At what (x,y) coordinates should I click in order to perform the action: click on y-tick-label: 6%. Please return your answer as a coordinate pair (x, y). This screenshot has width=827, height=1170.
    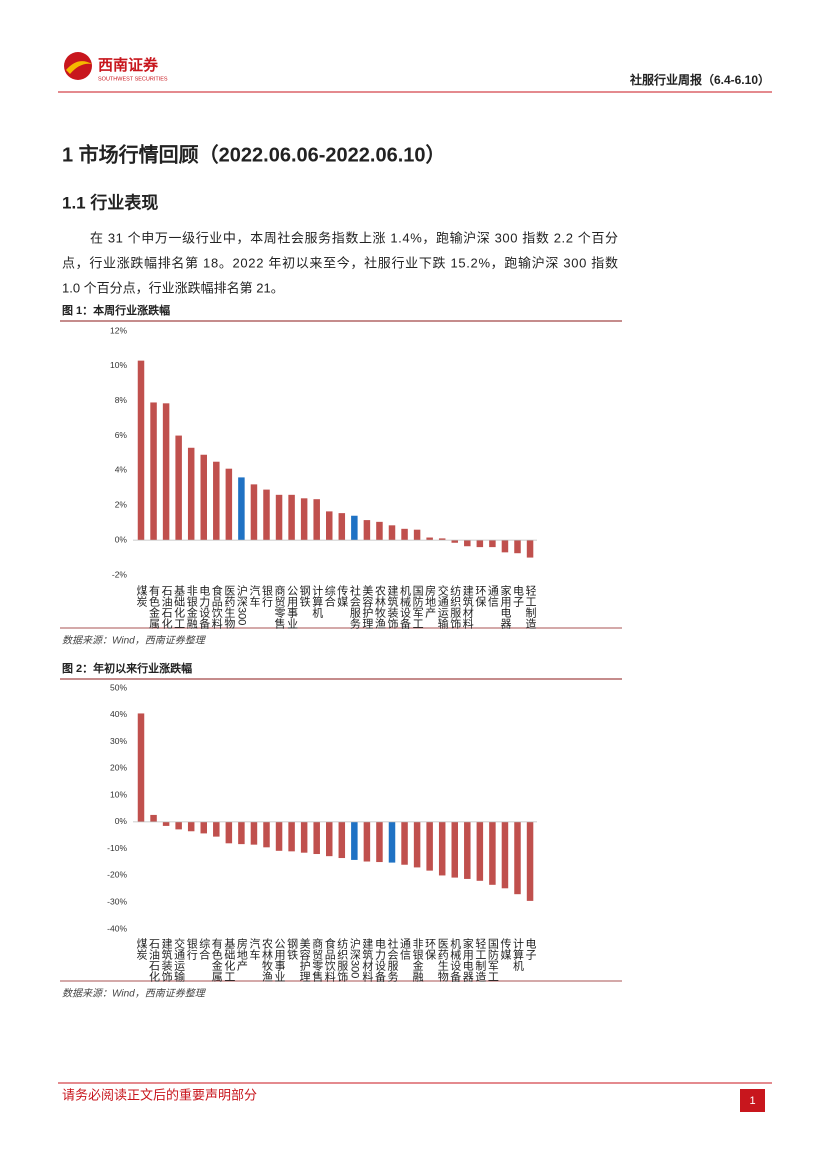
    Looking at the image, I should click on (121, 435).